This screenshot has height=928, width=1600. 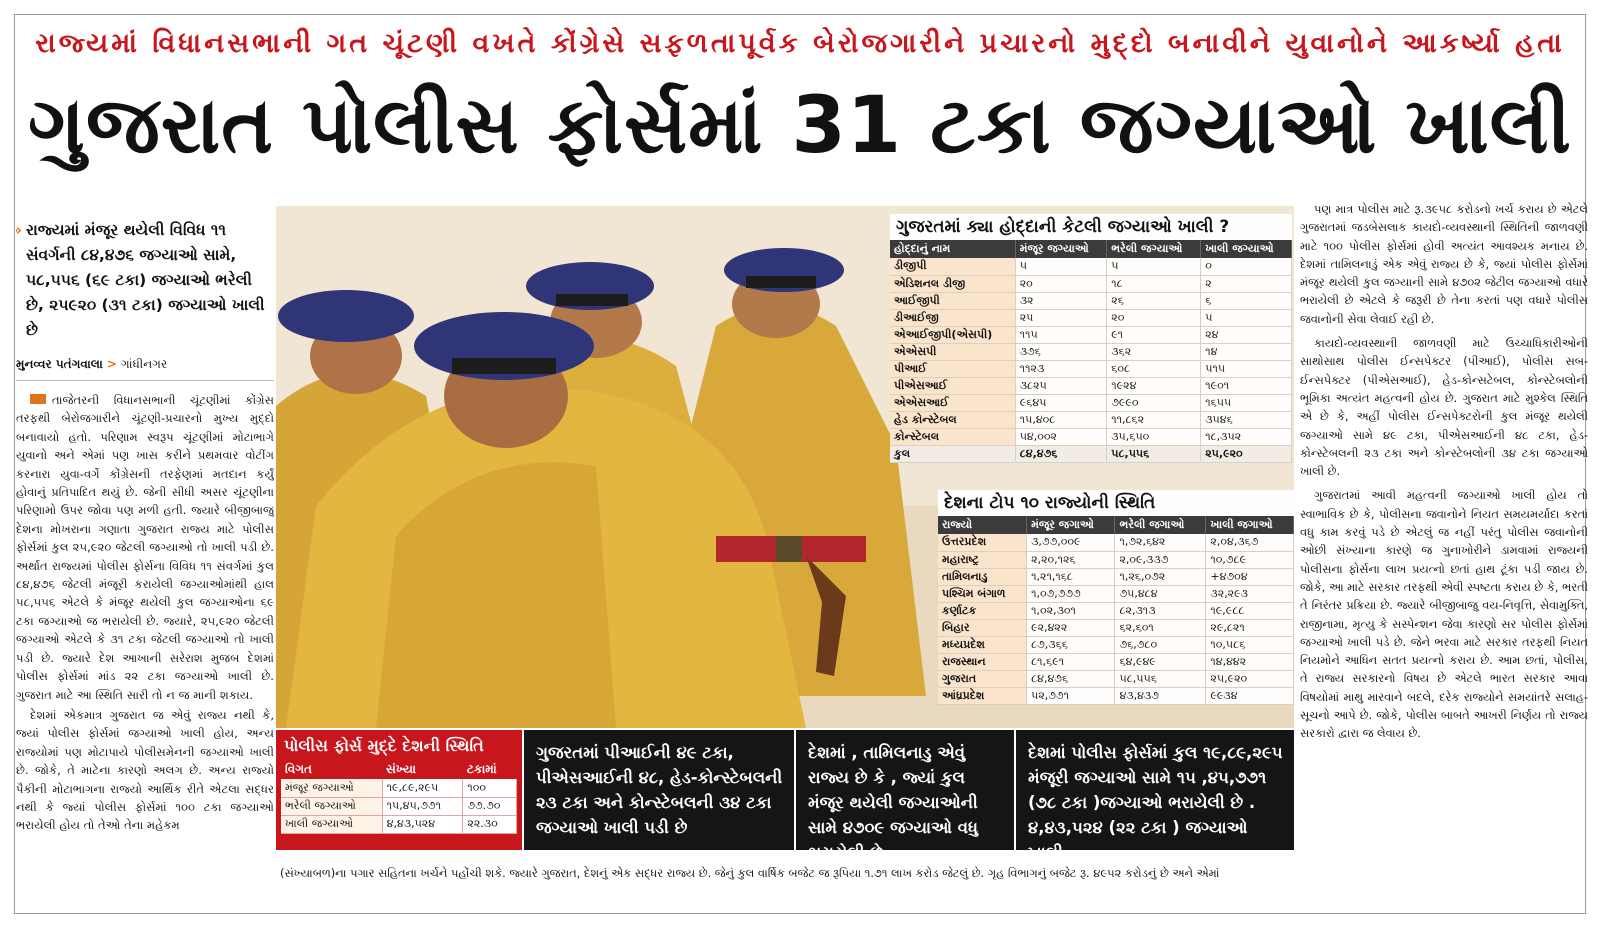 I want to click on table-cell: ૭૭.૭૦, so click(x=489, y=806).